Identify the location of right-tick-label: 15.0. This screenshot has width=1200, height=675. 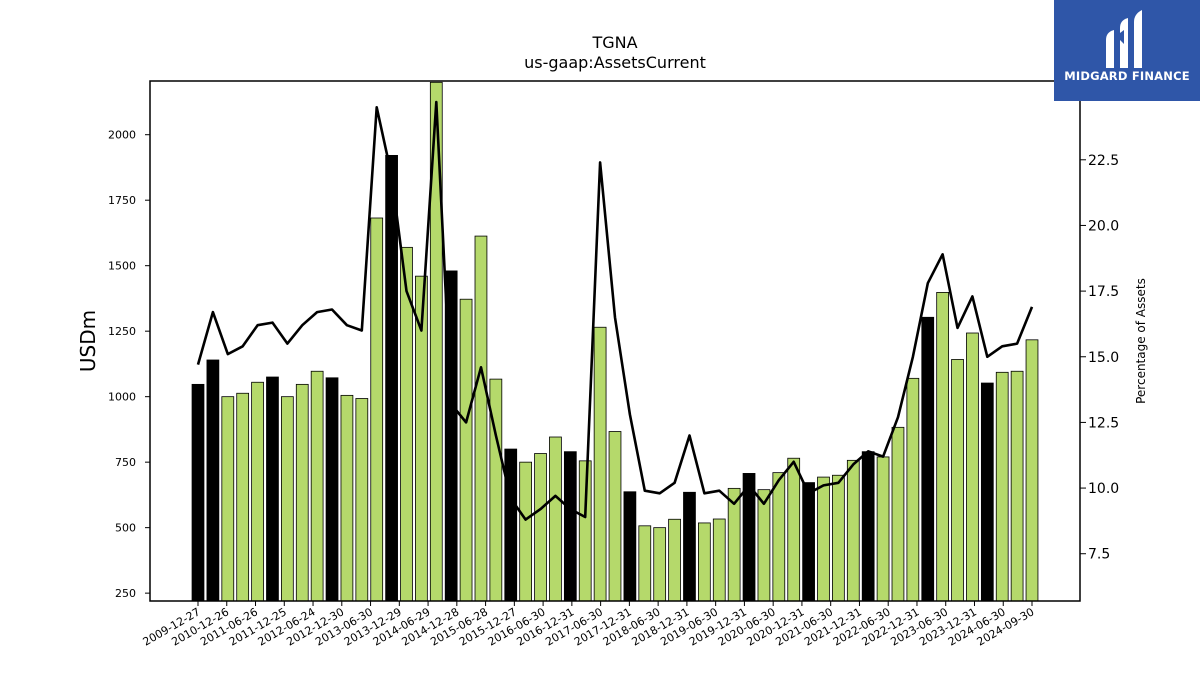
(1103, 358).